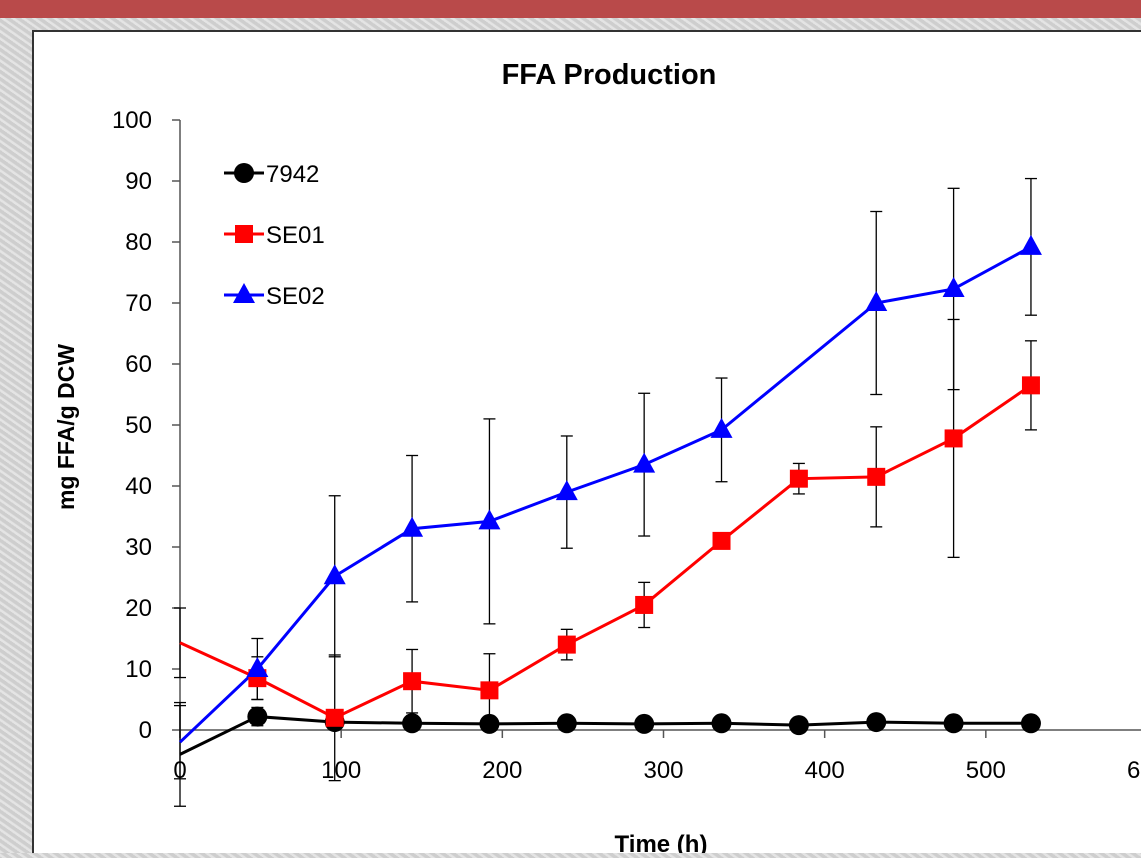 This screenshot has width=1141, height=858. What do you see at coordinates (605, 735) in the screenshot?
I see `series-7942-line` at bounding box center [605, 735].